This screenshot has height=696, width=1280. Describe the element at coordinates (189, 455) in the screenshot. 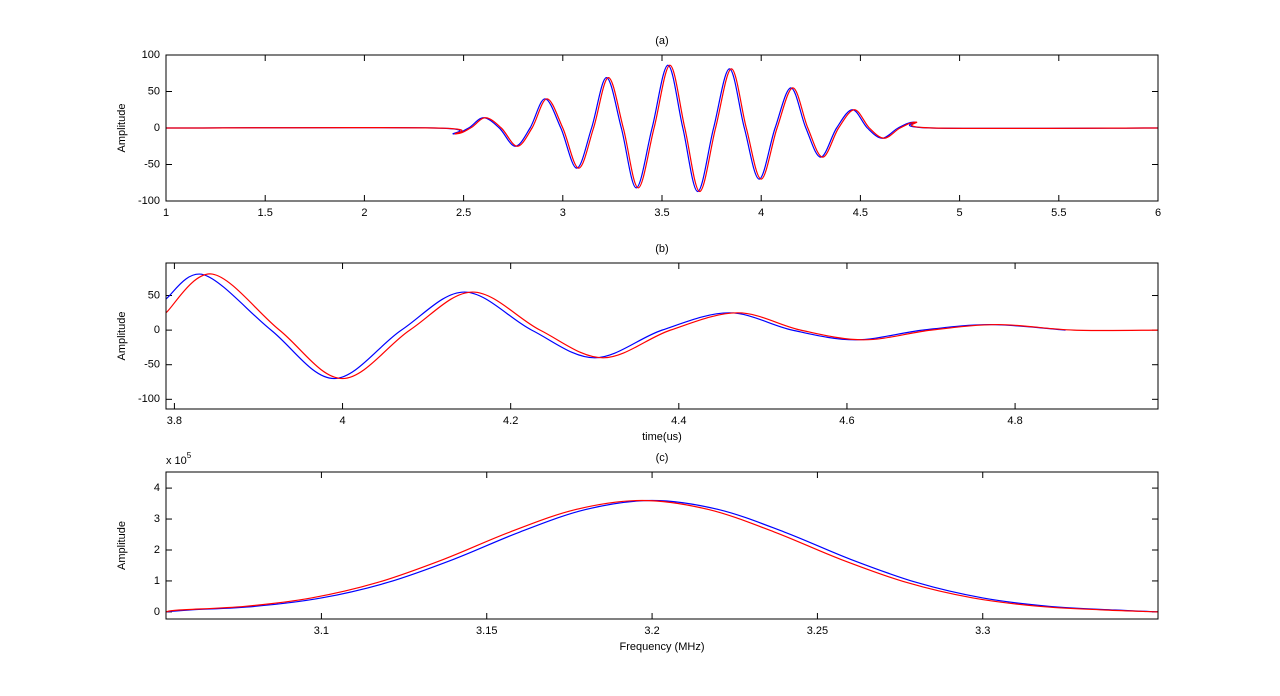

I see `multiplier-exponent: 5` at that location.